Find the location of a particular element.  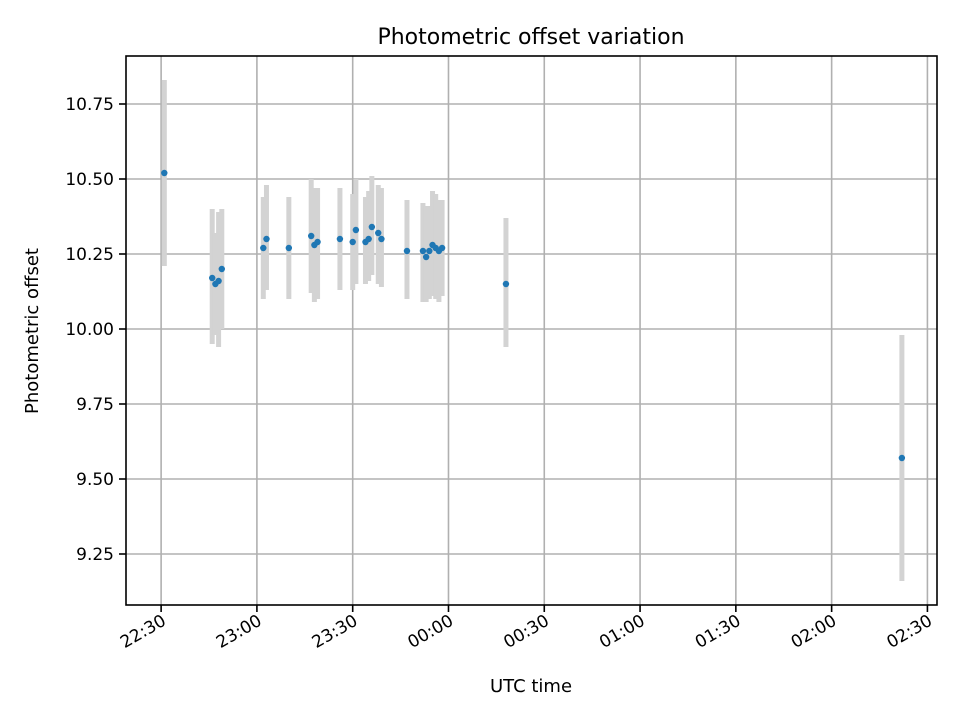

x-tick-label: 23:30 is located at coordinates (335, 632).